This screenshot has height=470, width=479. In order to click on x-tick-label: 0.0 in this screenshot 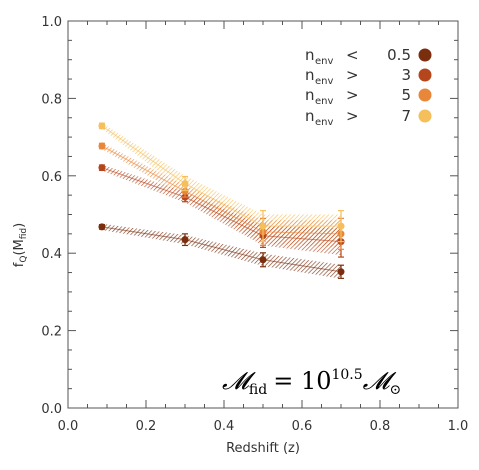, I will do `click(68, 426)`.